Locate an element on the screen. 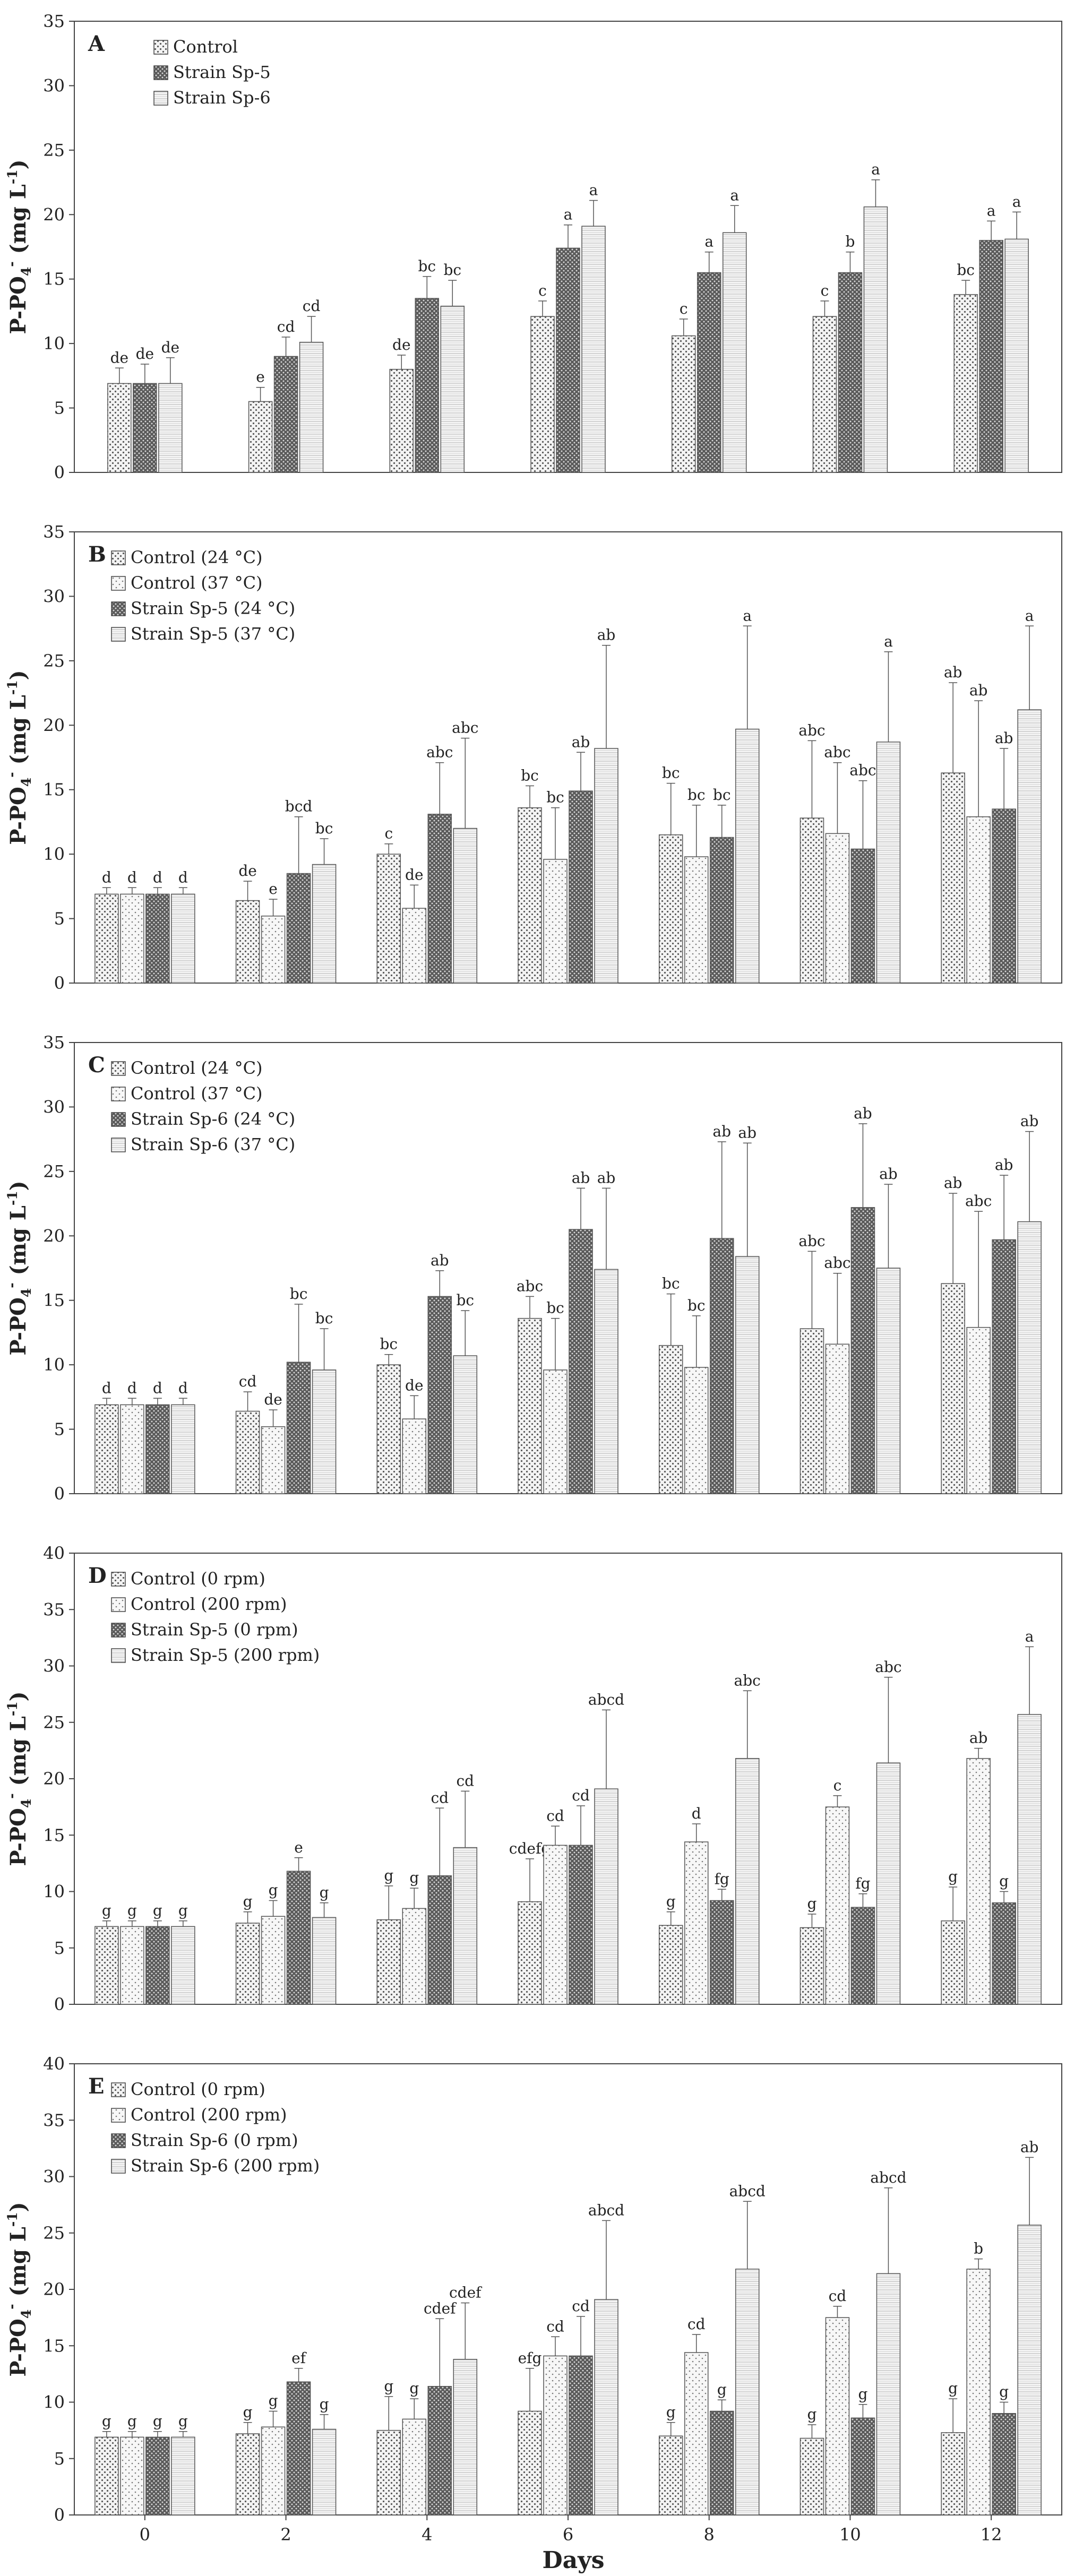 The image size is (1083, 2576). legend-label: Control (0 rpm) is located at coordinates (198, 2089).